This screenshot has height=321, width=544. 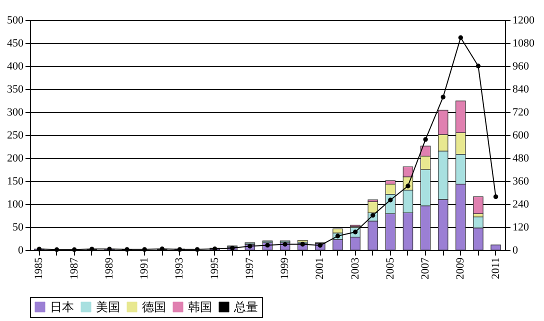 What do you see at coordinates (245, 307) in the screenshot?
I see `legend-label: 总量` at bounding box center [245, 307].